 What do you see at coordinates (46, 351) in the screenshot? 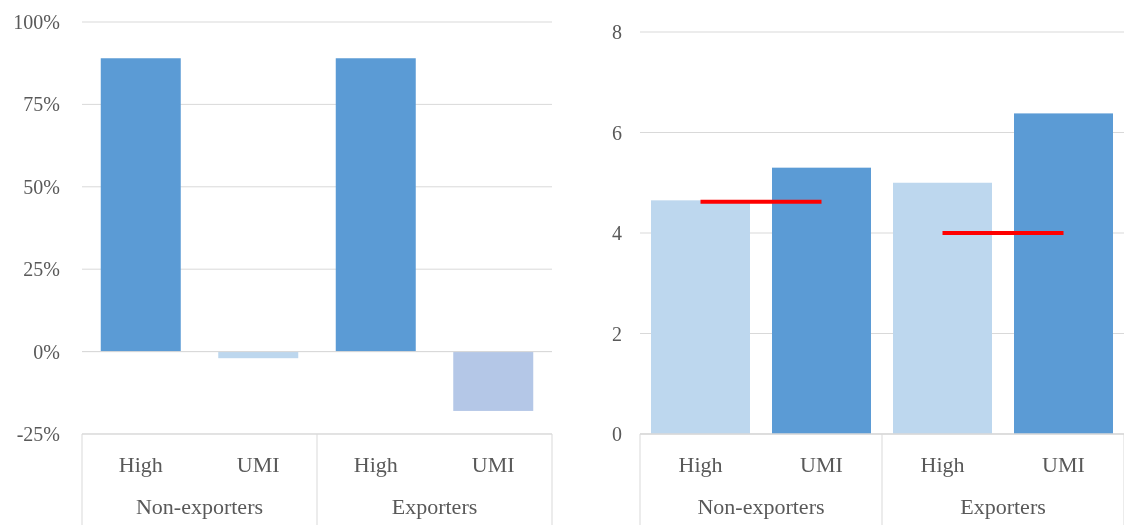
I see `y-tick-label: 0%` at bounding box center [46, 351].